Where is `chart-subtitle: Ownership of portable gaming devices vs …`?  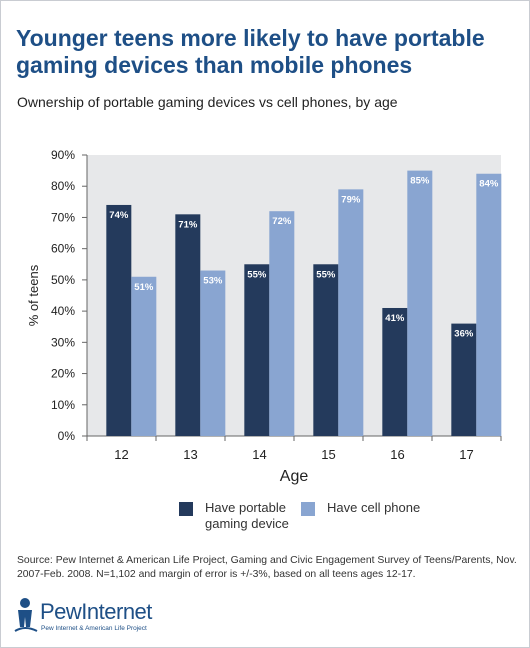 chart-subtitle: Ownership of portable gaming devices vs … is located at coordinates (207, 102).